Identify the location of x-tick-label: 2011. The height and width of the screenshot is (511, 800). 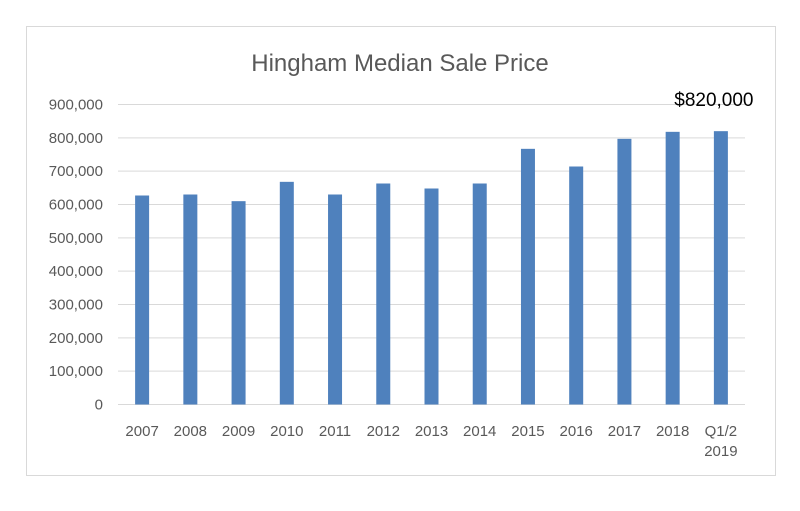
(335, 431).